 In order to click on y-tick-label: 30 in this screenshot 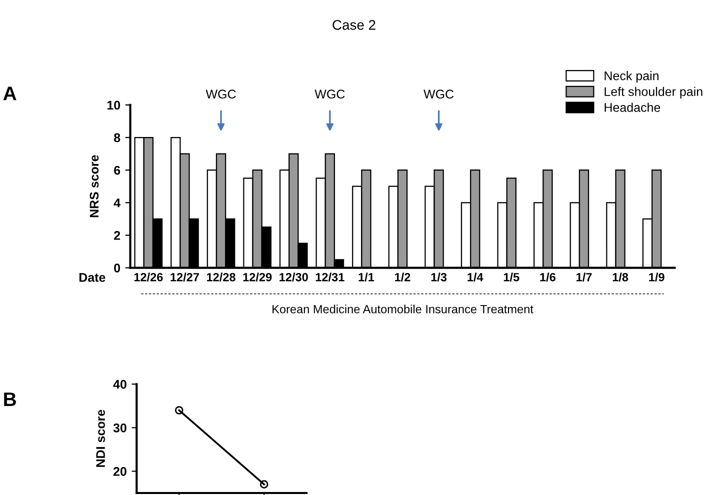, I will do `click(119, 427)`.